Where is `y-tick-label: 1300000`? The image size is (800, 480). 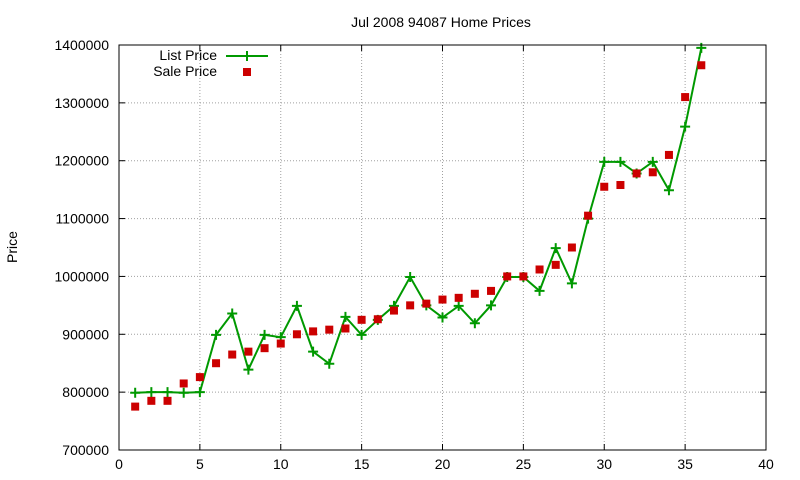
y-tick-label: 1300000 is located at coordinates (81, 103).